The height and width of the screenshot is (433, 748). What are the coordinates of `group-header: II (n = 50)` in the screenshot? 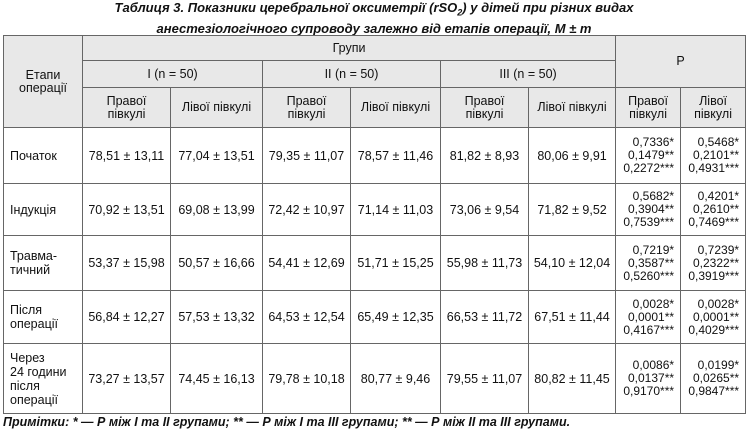 It's located at (351, 74).